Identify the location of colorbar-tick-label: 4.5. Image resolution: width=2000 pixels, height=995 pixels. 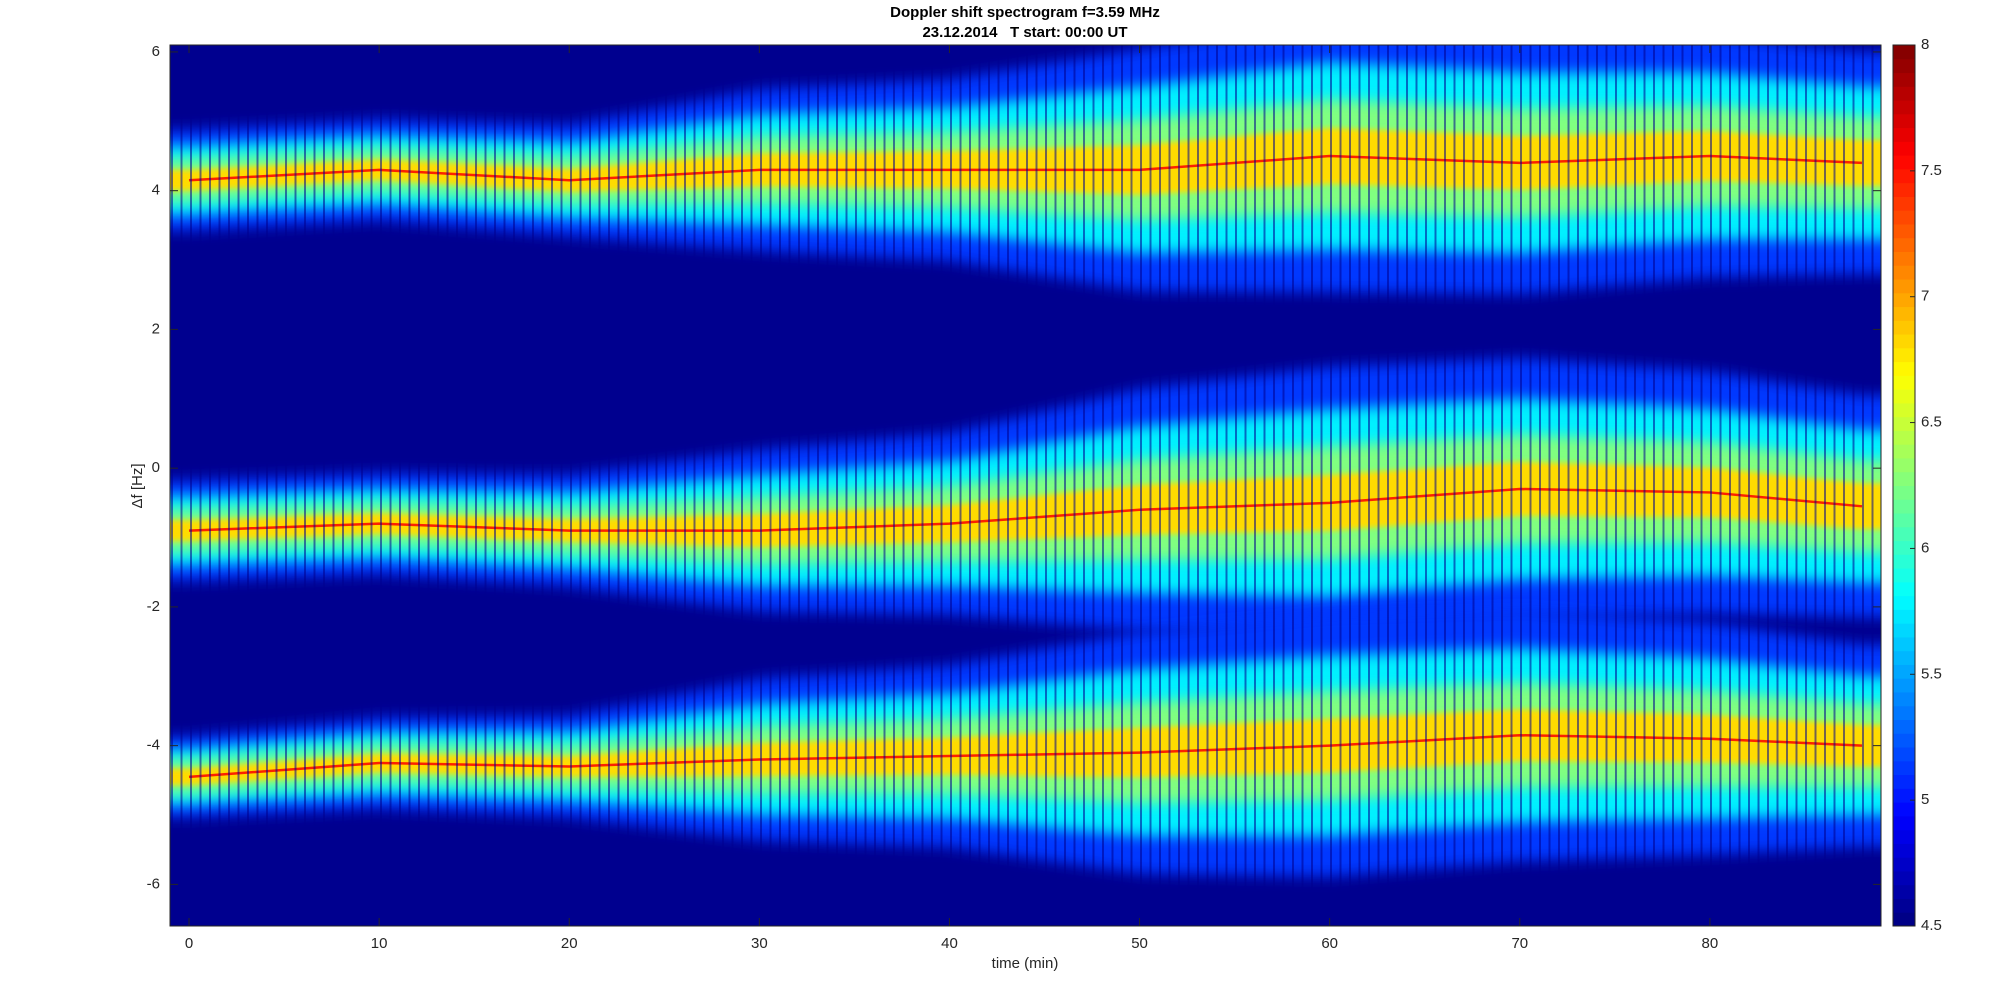
(1931, 925).